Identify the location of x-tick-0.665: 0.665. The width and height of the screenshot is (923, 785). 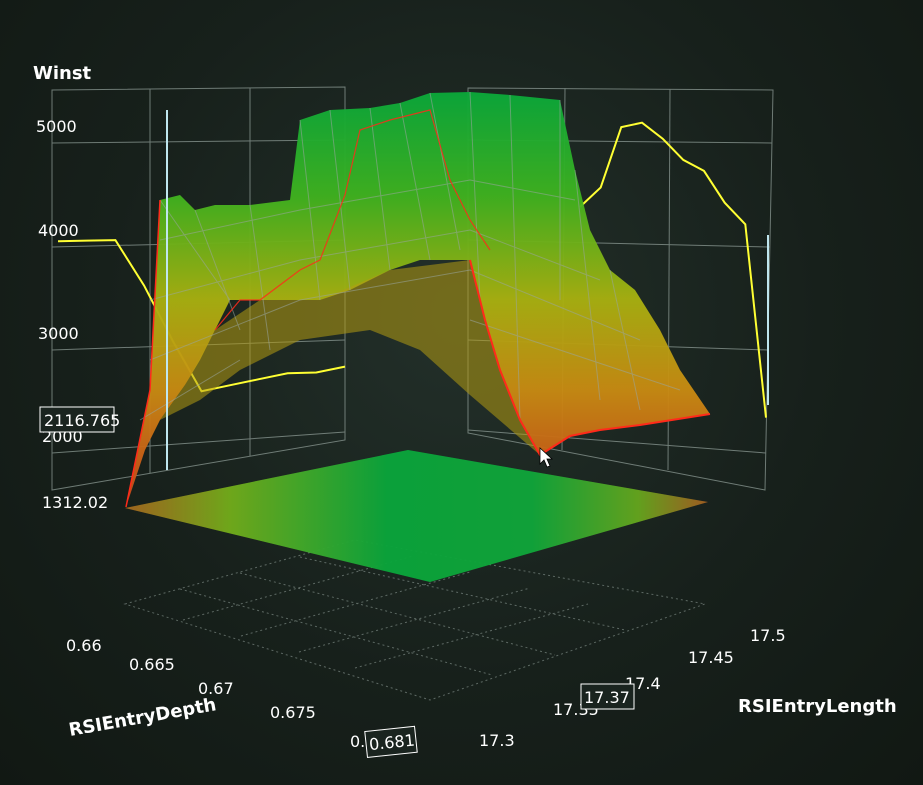
(152, 664).